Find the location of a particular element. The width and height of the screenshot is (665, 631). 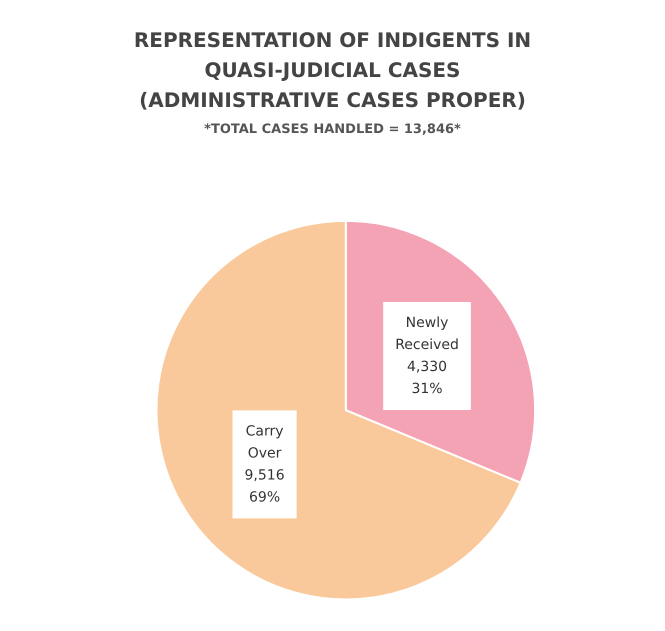

data-label: 9,516 69% is located at coordinates (264, 486).